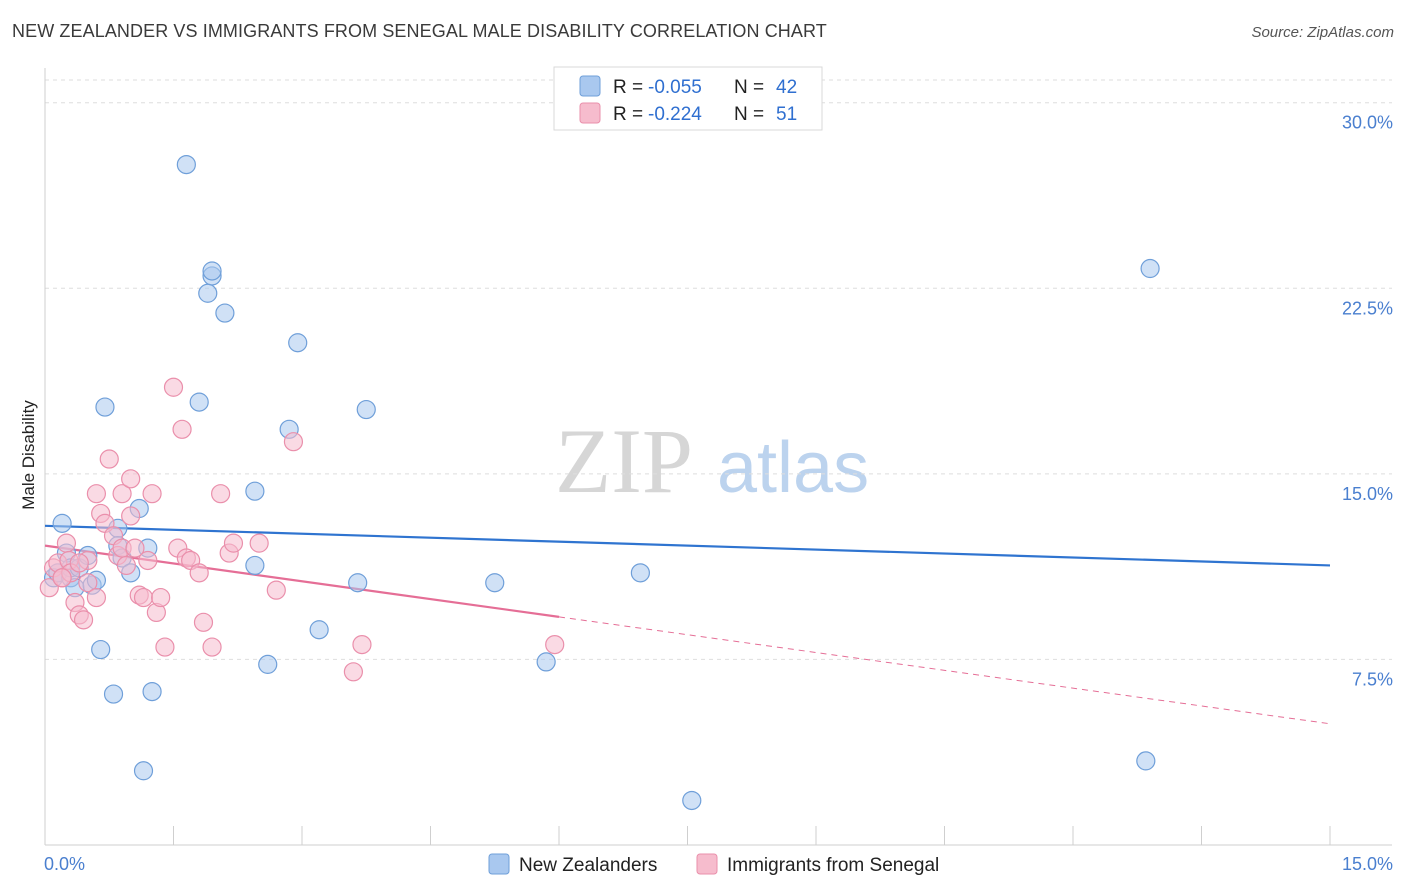 This screenshot has height=892, width=1406. Describe the element at coordinates (712, 461) in the screenshot. I see `watermark: ZIP atlas` at that location.